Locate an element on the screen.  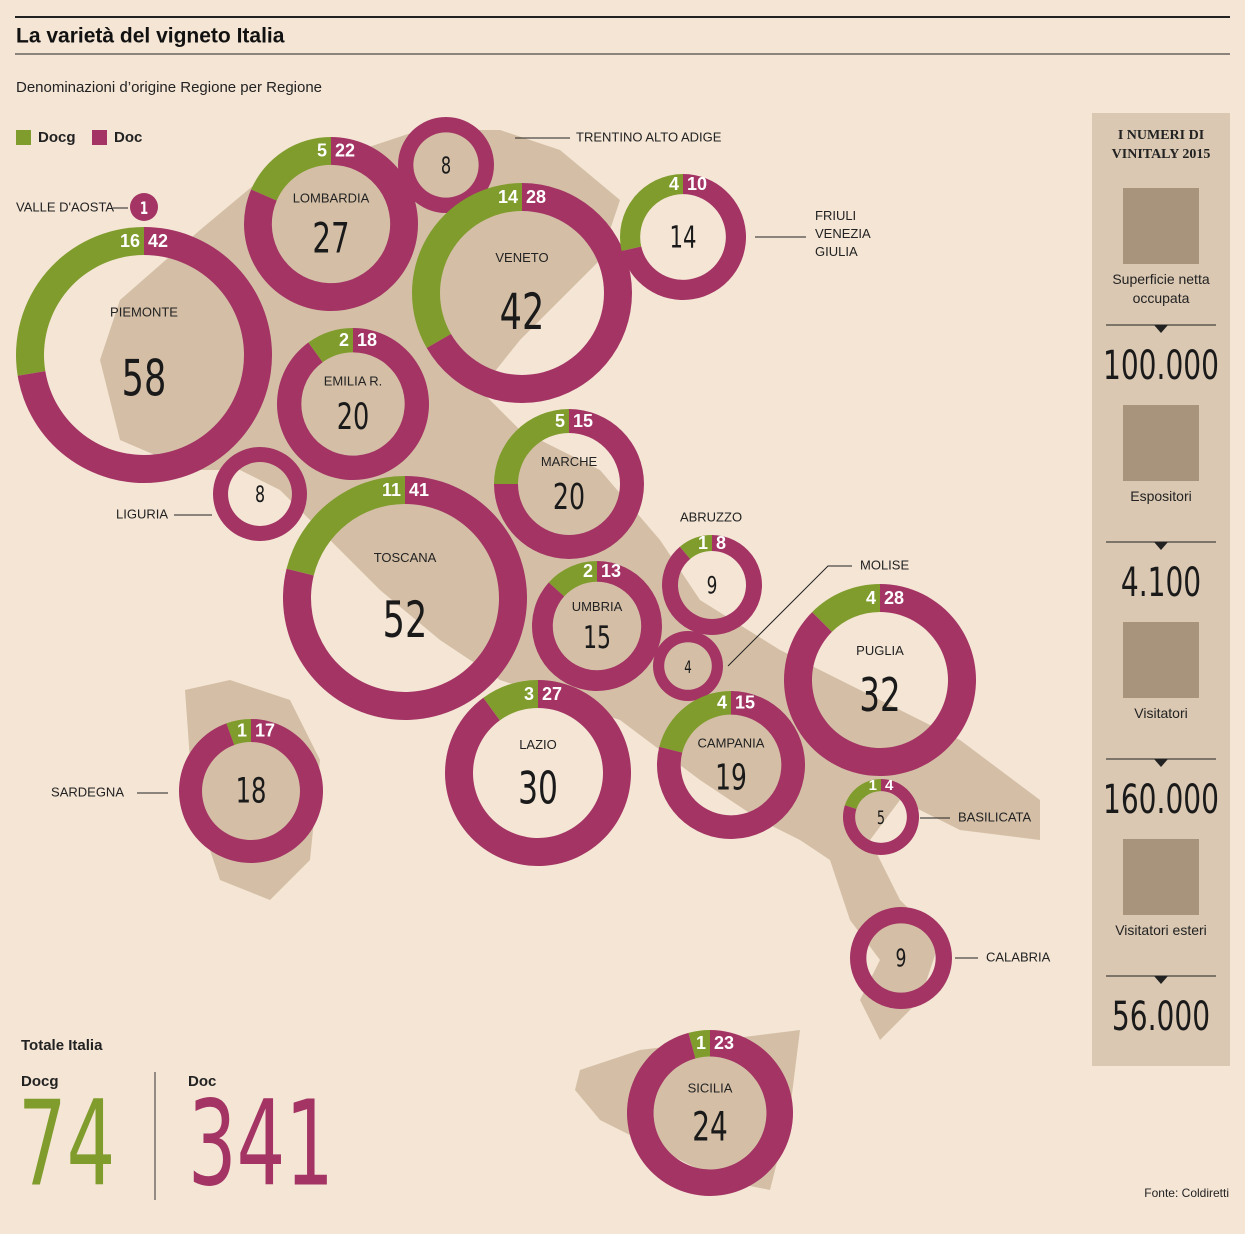
doc-label: 27 is located at coordinates (552, 694).